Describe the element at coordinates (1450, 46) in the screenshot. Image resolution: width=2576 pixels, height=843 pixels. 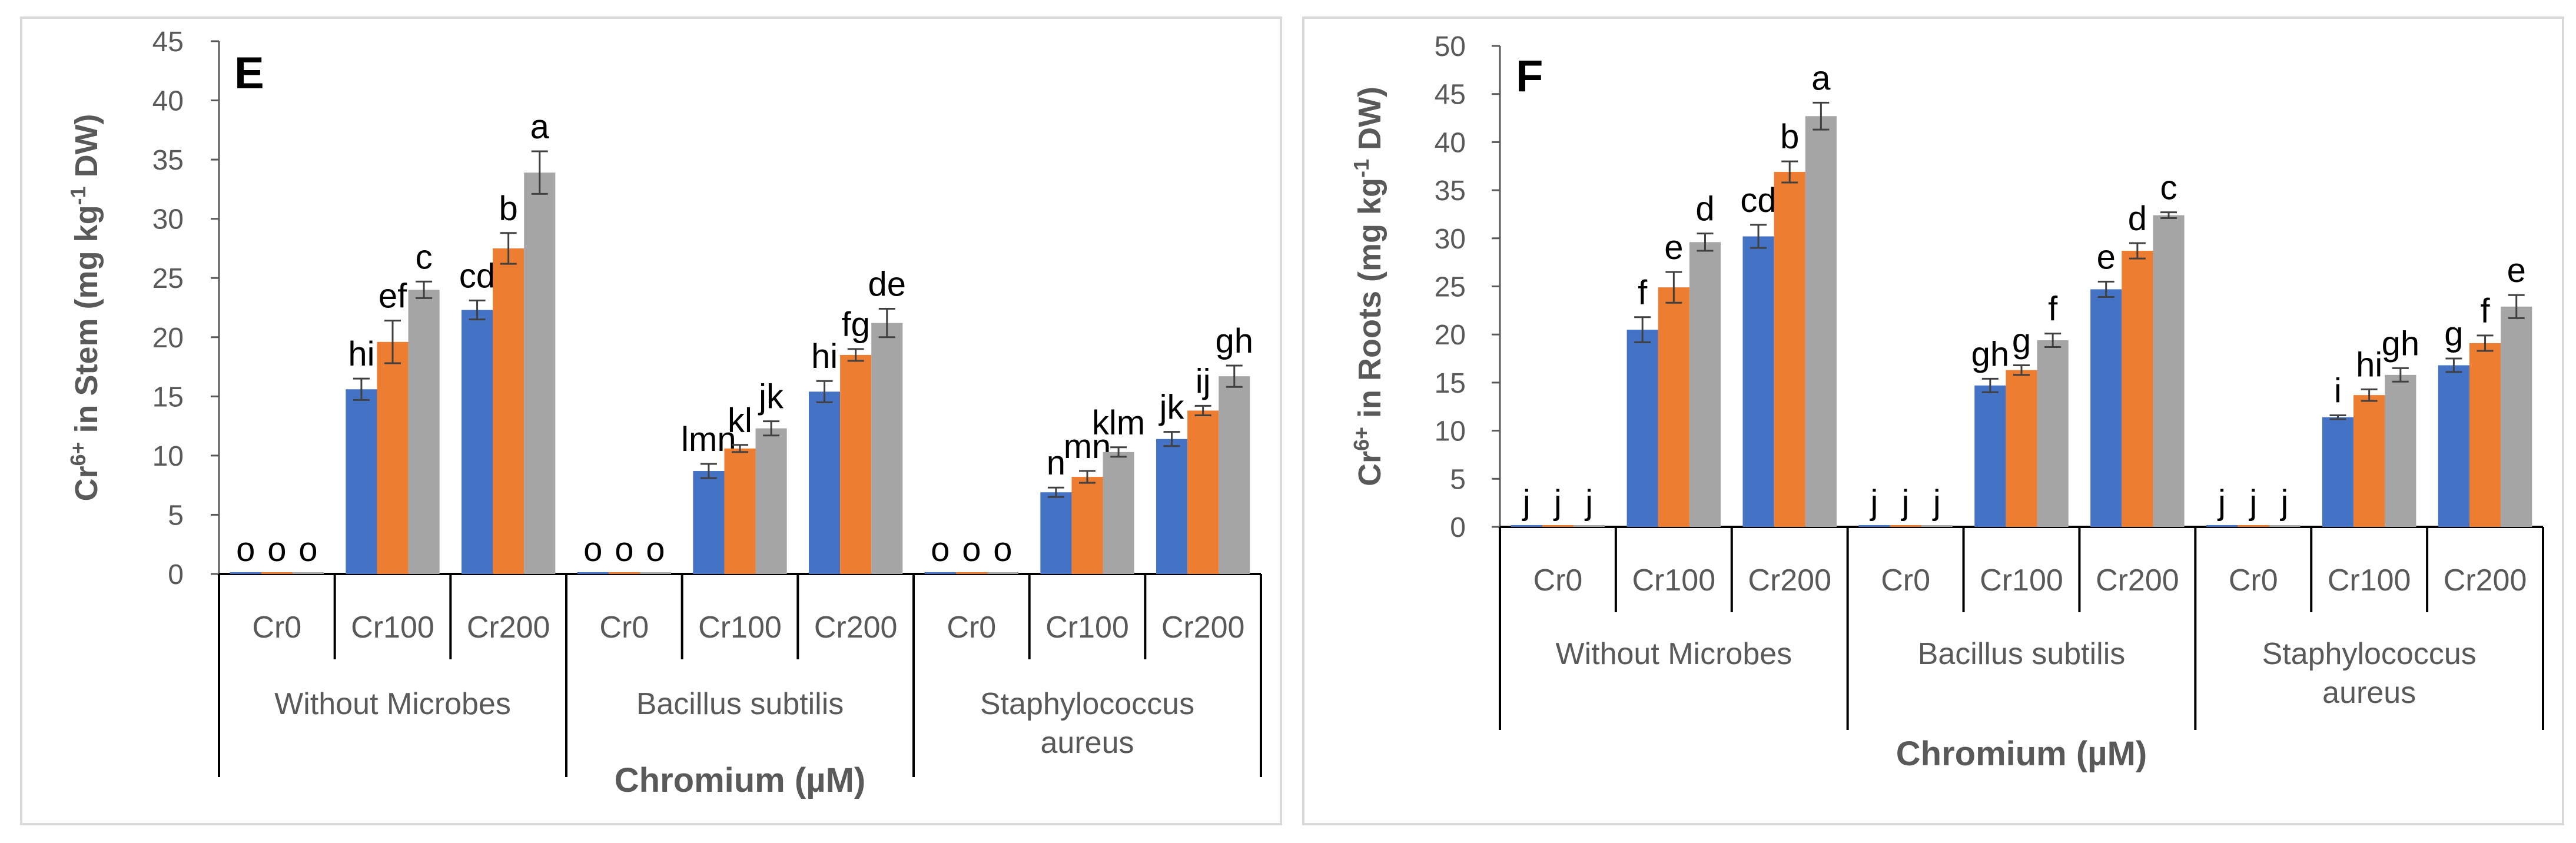
I see `y-tick-label: 50` at that location.